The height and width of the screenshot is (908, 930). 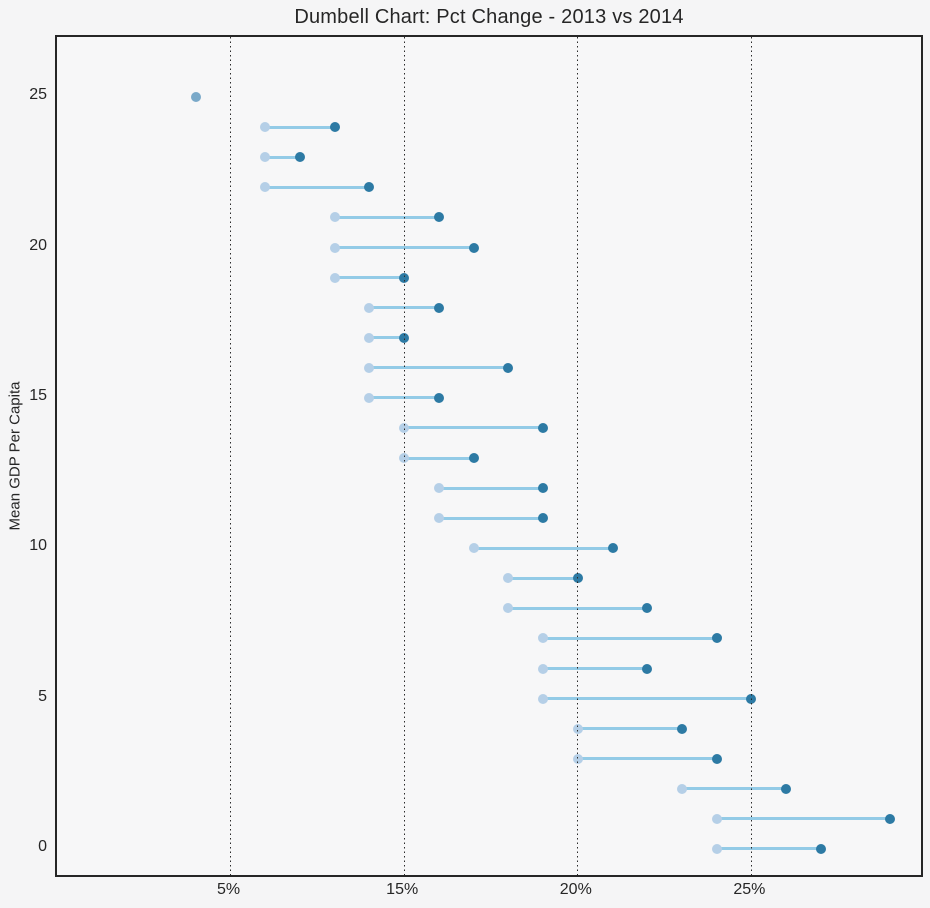 I want to click on chart-title: Dumbell Chart: Pct Change - 2013 vs 2014, so click(x=489, y=17).